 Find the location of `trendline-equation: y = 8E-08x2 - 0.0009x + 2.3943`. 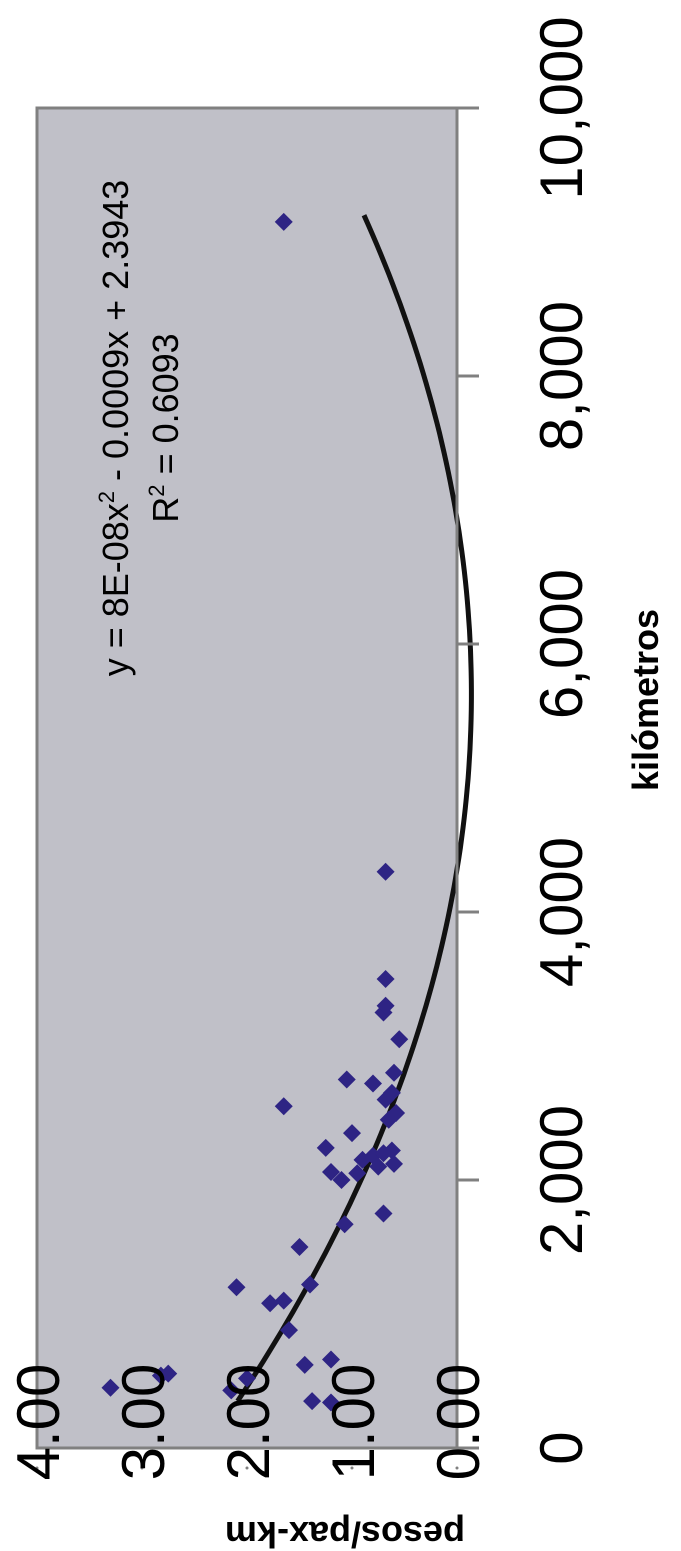

trendline-equation: y = 8E-08x2 - 0.0009x + 2.3943 is located at coordinates (115, 428).